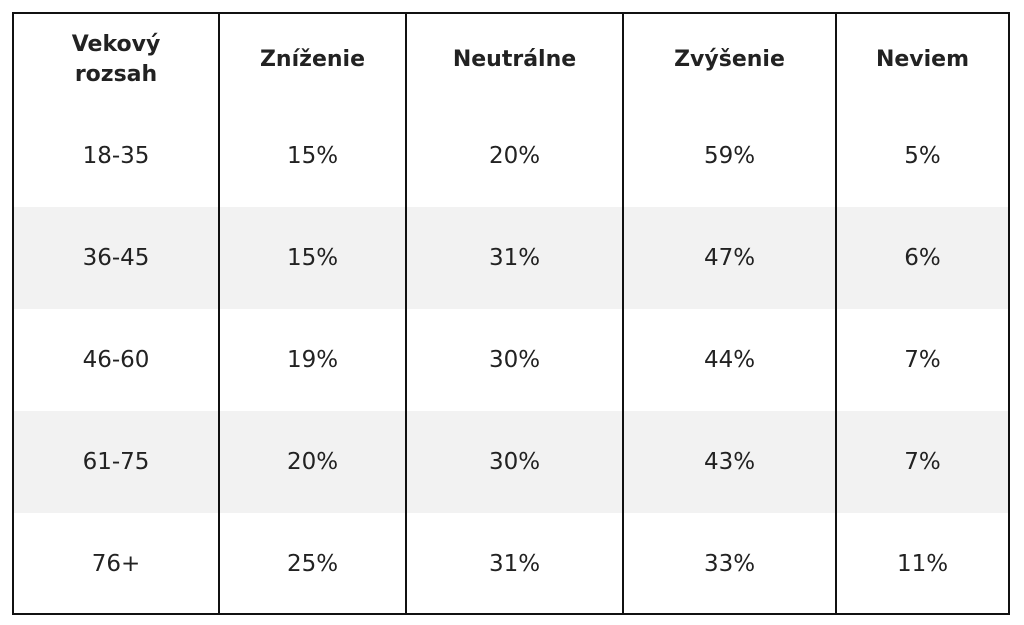  I want to click on table-cell: 25%, so click(312, 564).